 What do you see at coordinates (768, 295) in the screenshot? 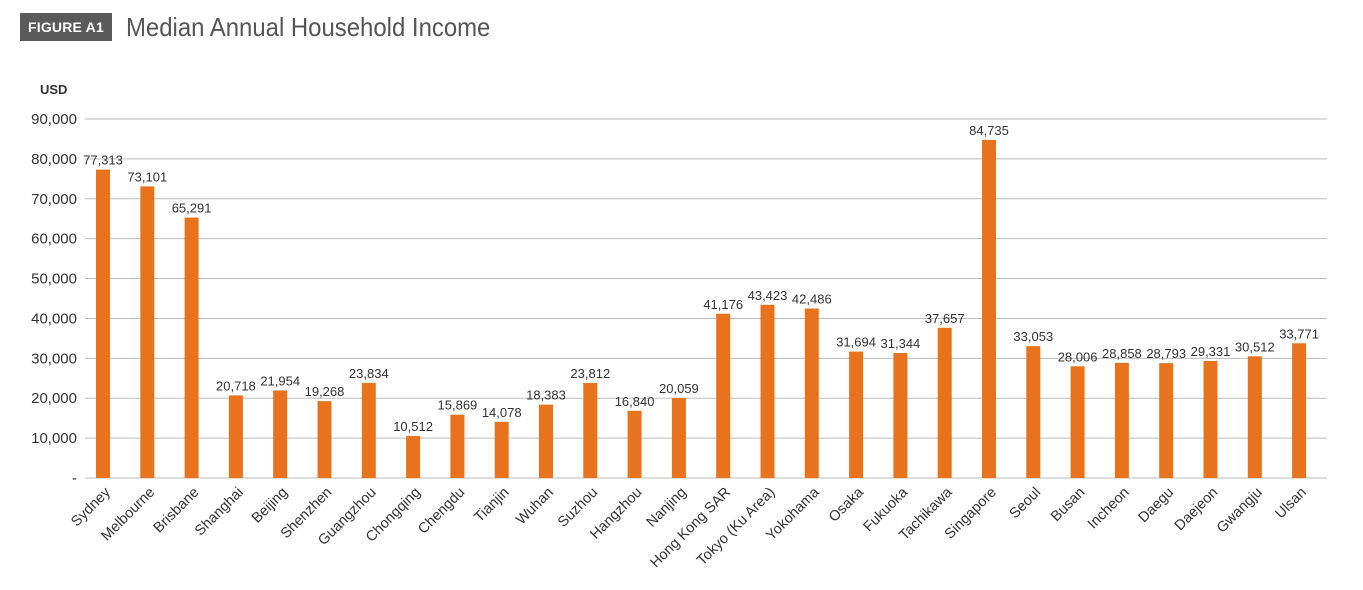
I see `data-label: 43,423` at bounding box center [768, 295].